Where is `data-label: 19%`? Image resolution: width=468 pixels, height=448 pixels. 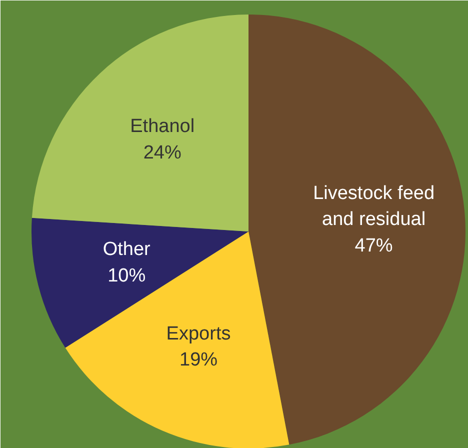
data-label: 19% is located at coordinates (199, 360).